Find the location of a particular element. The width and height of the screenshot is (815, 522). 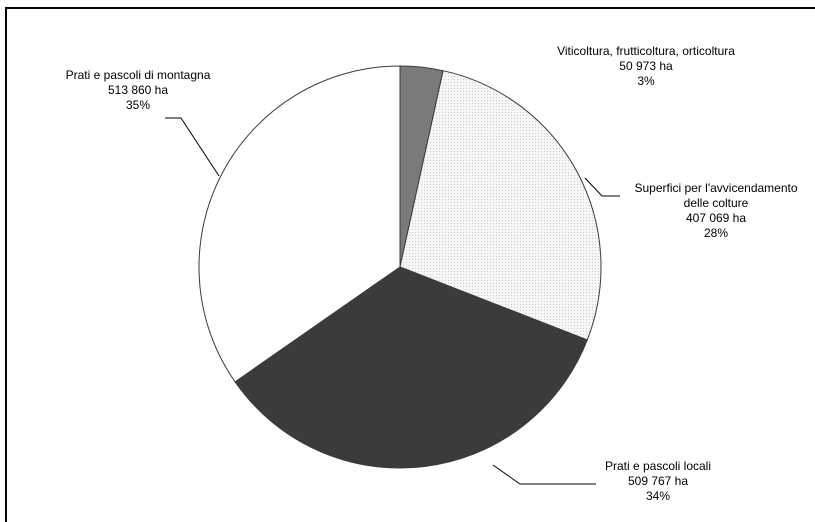

pie-slice-superfici is located at coordinates (500, 205).